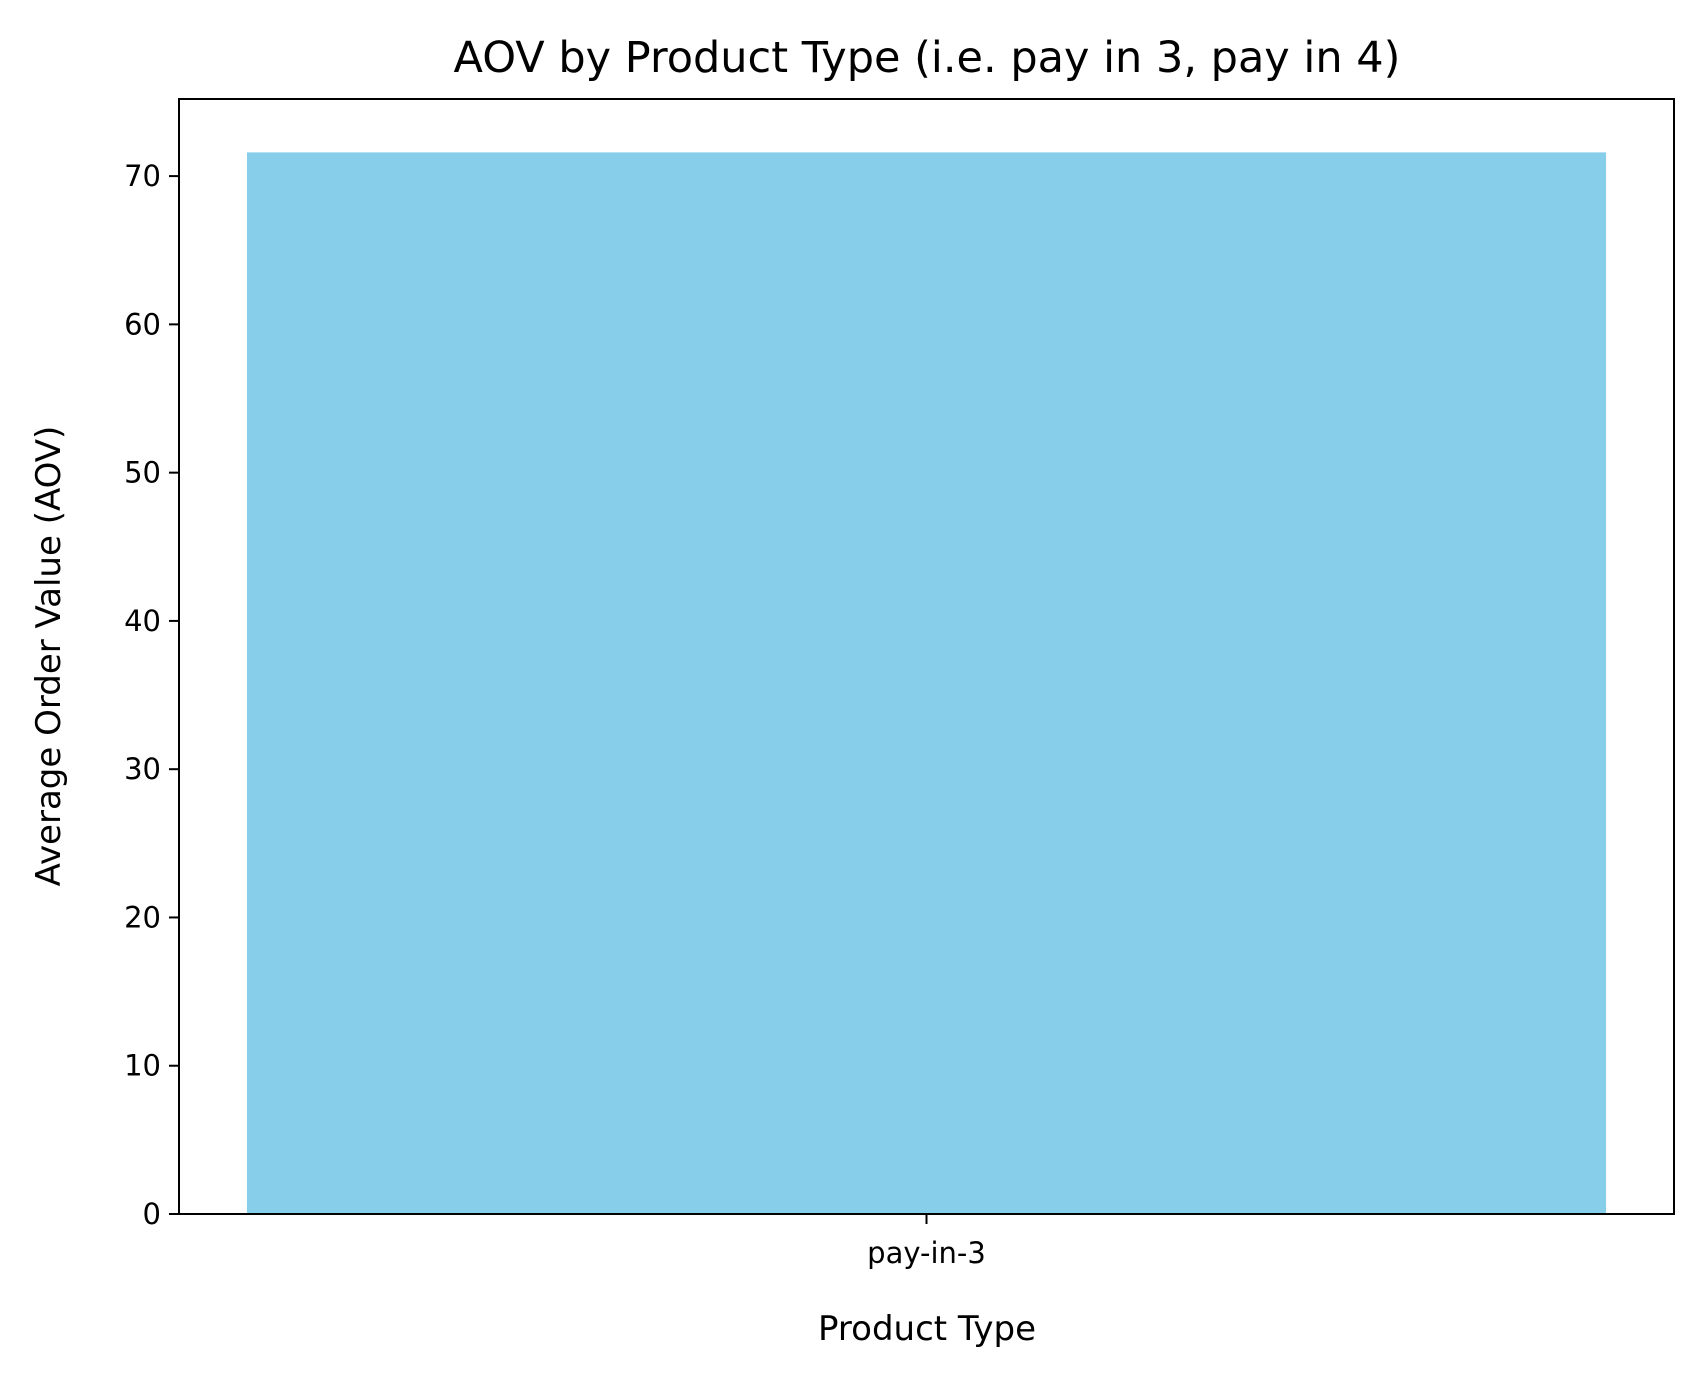 The image size is (1694, 1374). What do you see at coordinates (926, 1253) in the screenshot?
I see `x-tick-label: pay-in-3` at bounding box center [926, 1253].